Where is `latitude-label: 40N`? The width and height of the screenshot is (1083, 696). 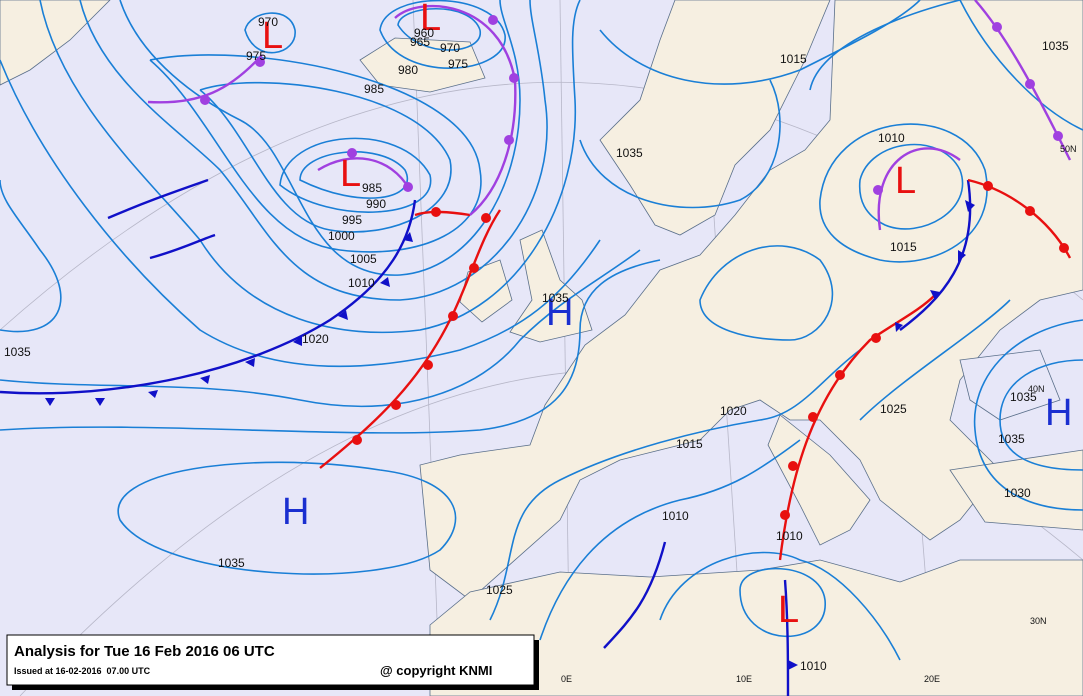
latitude-label: 40N is located at coordinates (1036, 389).